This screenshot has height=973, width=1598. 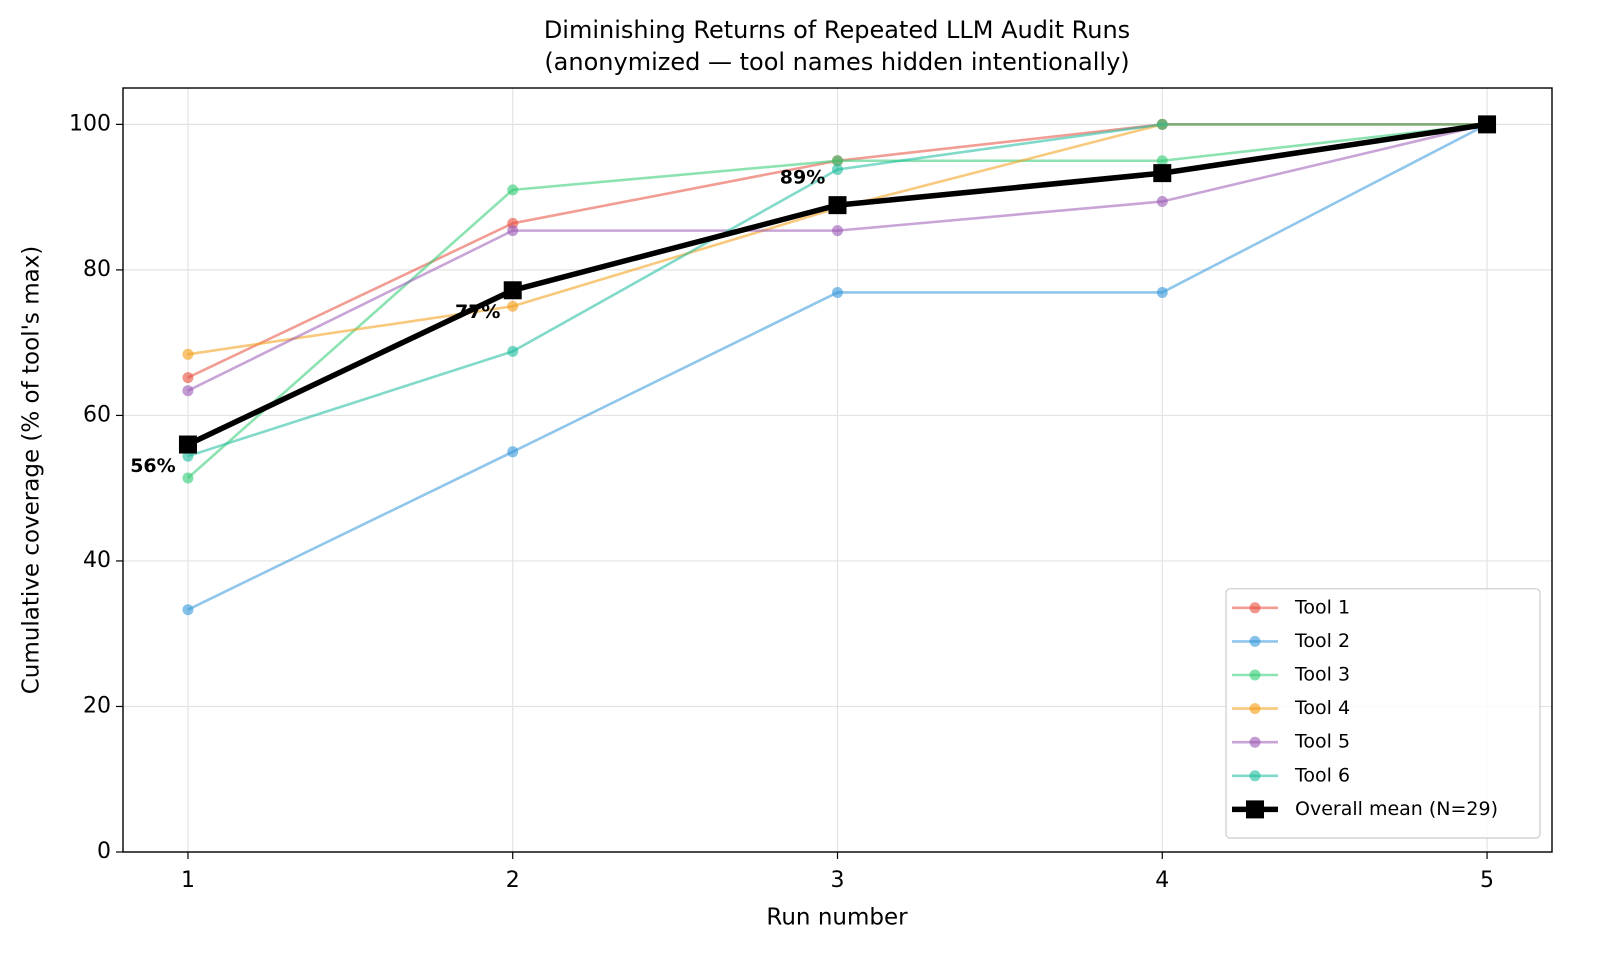 I want to click on y-tick-label: 0, so click(x=104, y=851).